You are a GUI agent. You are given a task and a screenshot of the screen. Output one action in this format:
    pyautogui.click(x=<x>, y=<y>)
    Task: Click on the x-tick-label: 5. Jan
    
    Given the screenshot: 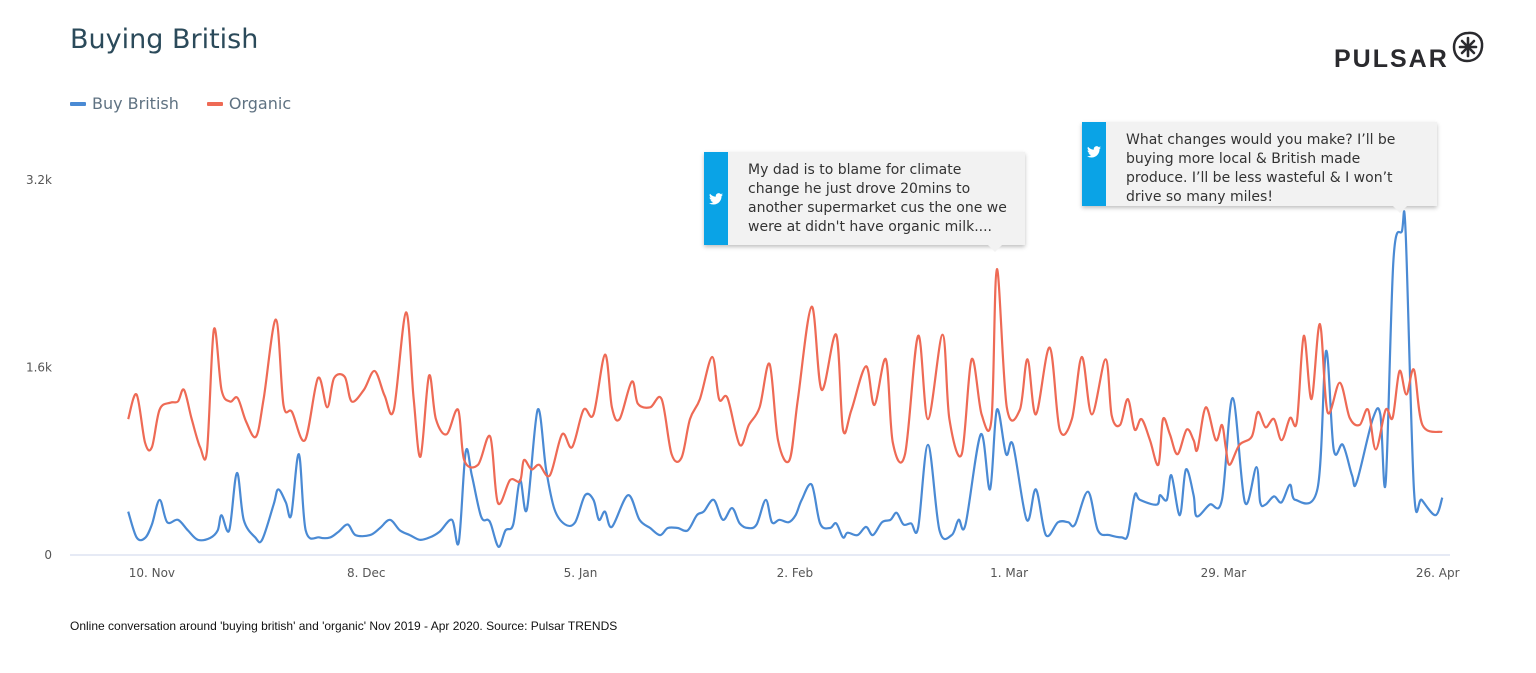 What is the action you would take?
    pyautogui.click(x=581, y=573)
    